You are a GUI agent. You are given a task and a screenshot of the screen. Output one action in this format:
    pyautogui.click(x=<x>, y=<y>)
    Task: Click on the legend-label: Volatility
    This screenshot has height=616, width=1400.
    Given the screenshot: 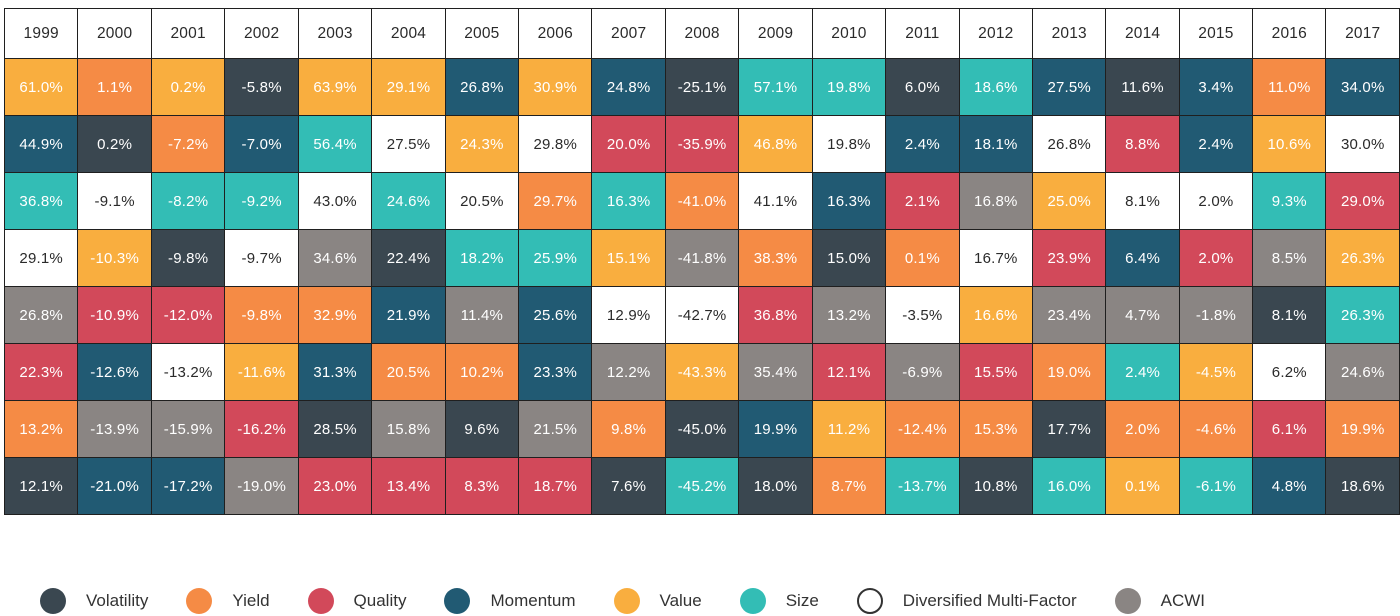 What is the action you would take?
    pyautogui.click(x=117, y=600)
    